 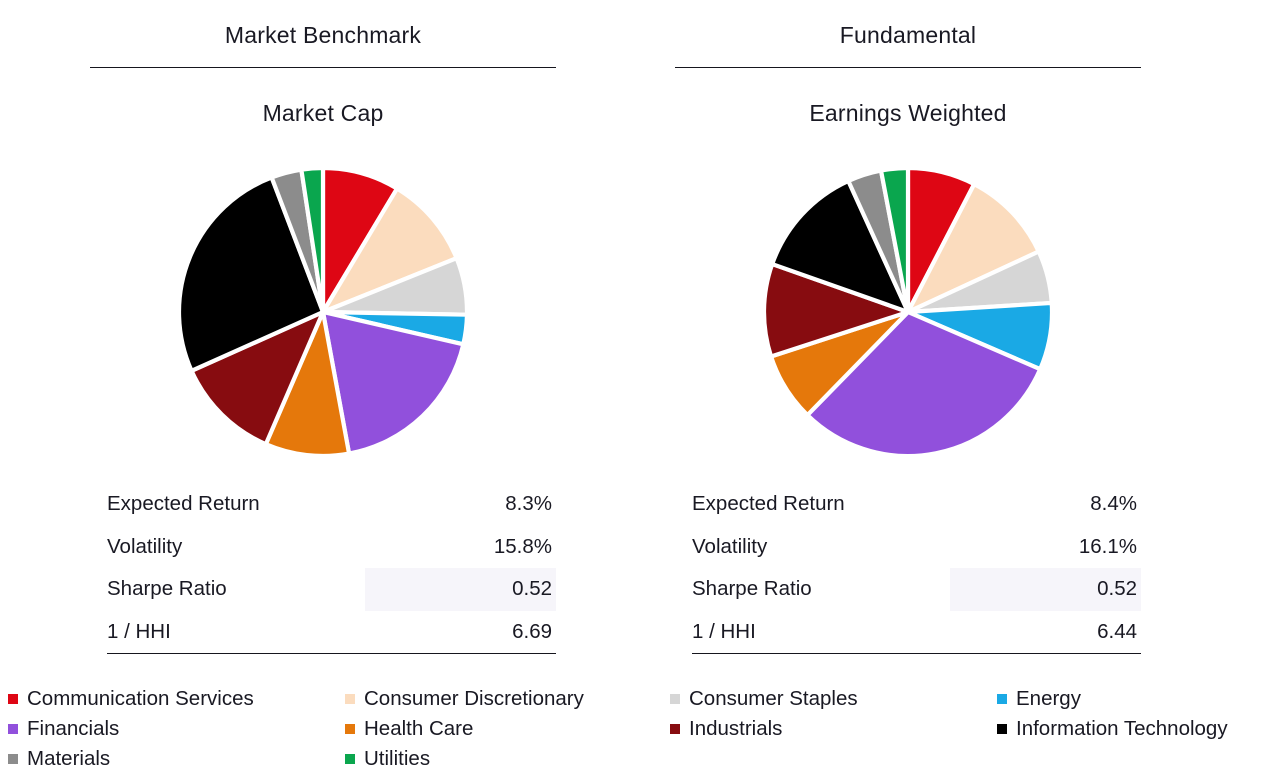 What do you see at coordinates (908, 113) in the screenshot?
I see `pie-title-earnings-weighted: Earnings Weighted` at bounding box center [908, 113].